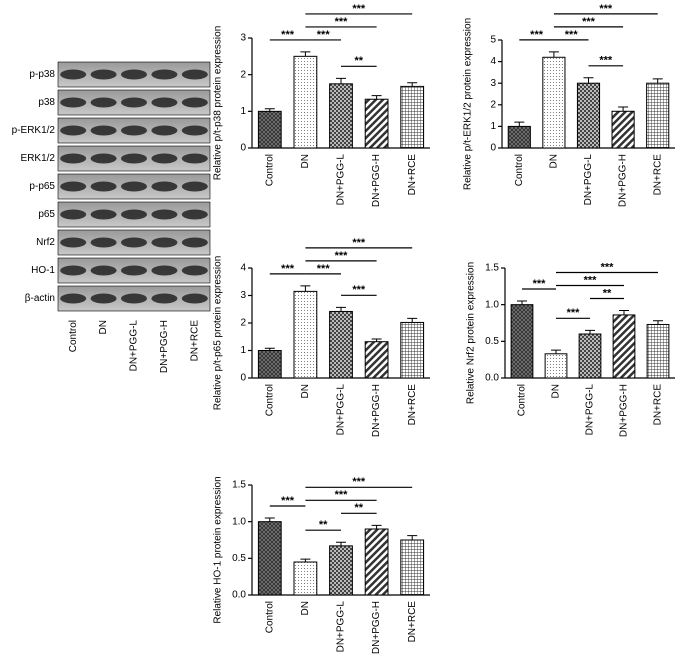 The width and height of the screenshot is (677, 668). Describe the element at coordinates (468, 104) in the screenshot. I see `y-axis-label: Relative p/t-ERK1/2 protein expression` at that location.